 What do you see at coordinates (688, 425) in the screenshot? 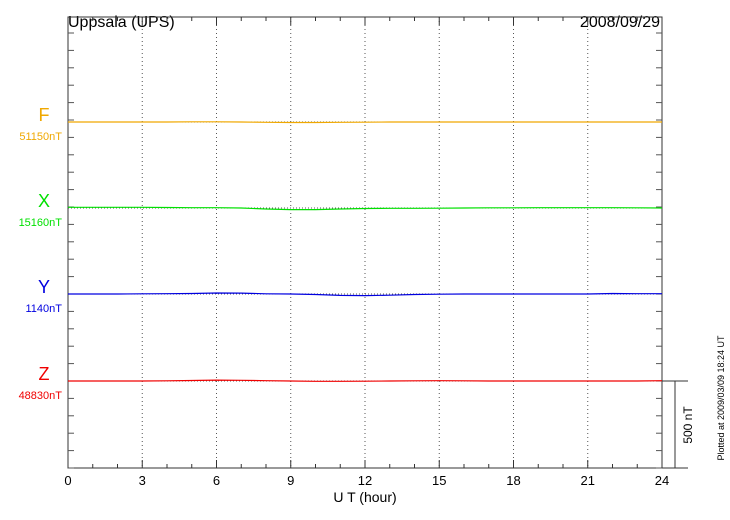
I see `scale-bar-label: 500 nT` at bounding box center [688, 425].